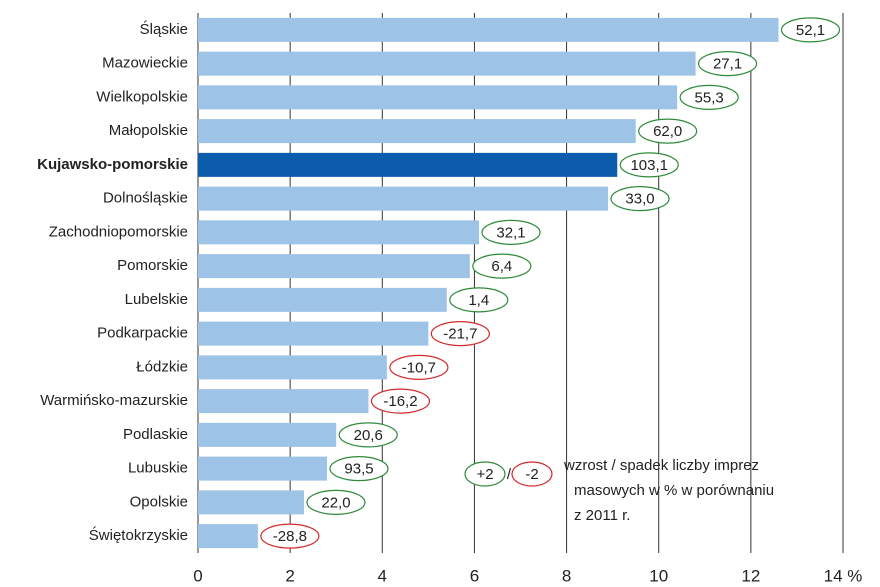  I want to click on change-label: 55,3, so click(709, 97).